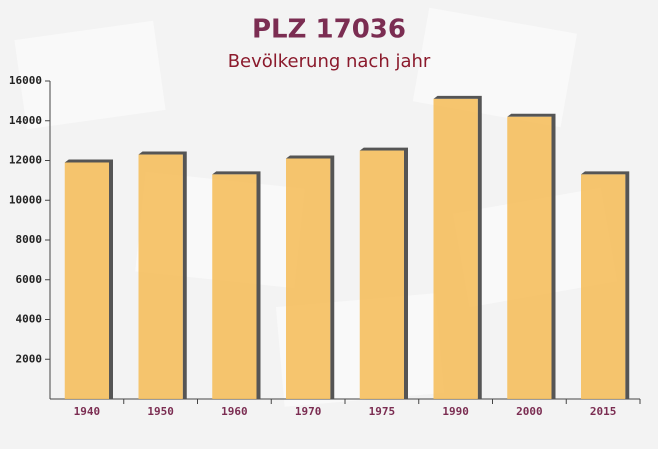 The image size is (658, 449). Describe the element at coordinates (329, 61) in the screenshot. I see `chart-subtitle: Bevölkerung nach jahr` at that location.